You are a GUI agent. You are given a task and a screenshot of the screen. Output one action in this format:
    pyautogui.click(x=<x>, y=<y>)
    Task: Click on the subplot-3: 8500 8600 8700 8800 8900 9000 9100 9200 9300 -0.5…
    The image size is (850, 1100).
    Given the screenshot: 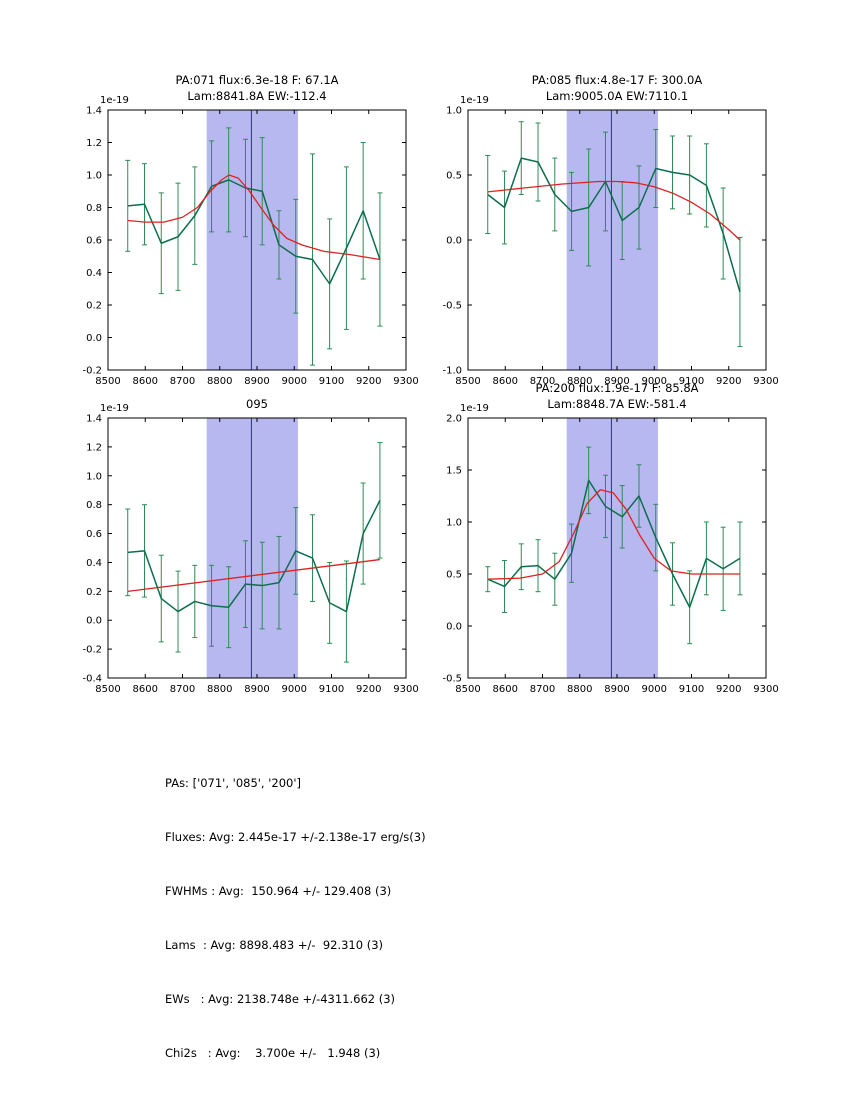 What is the action you would take?
    pyautogui.click(x=610, y=538)
    